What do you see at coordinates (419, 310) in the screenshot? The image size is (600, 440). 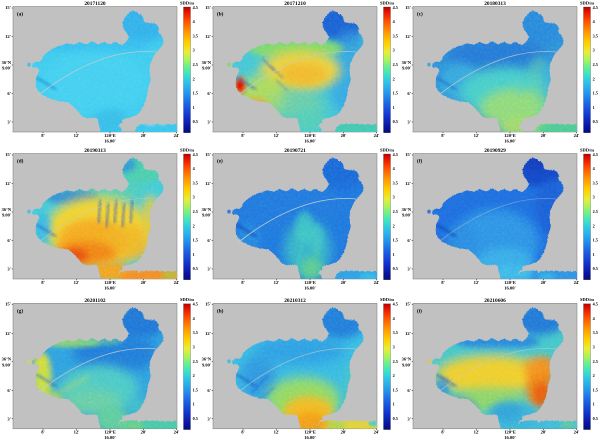 I see `svg-text: (i)` at bounding box center [419, 310].